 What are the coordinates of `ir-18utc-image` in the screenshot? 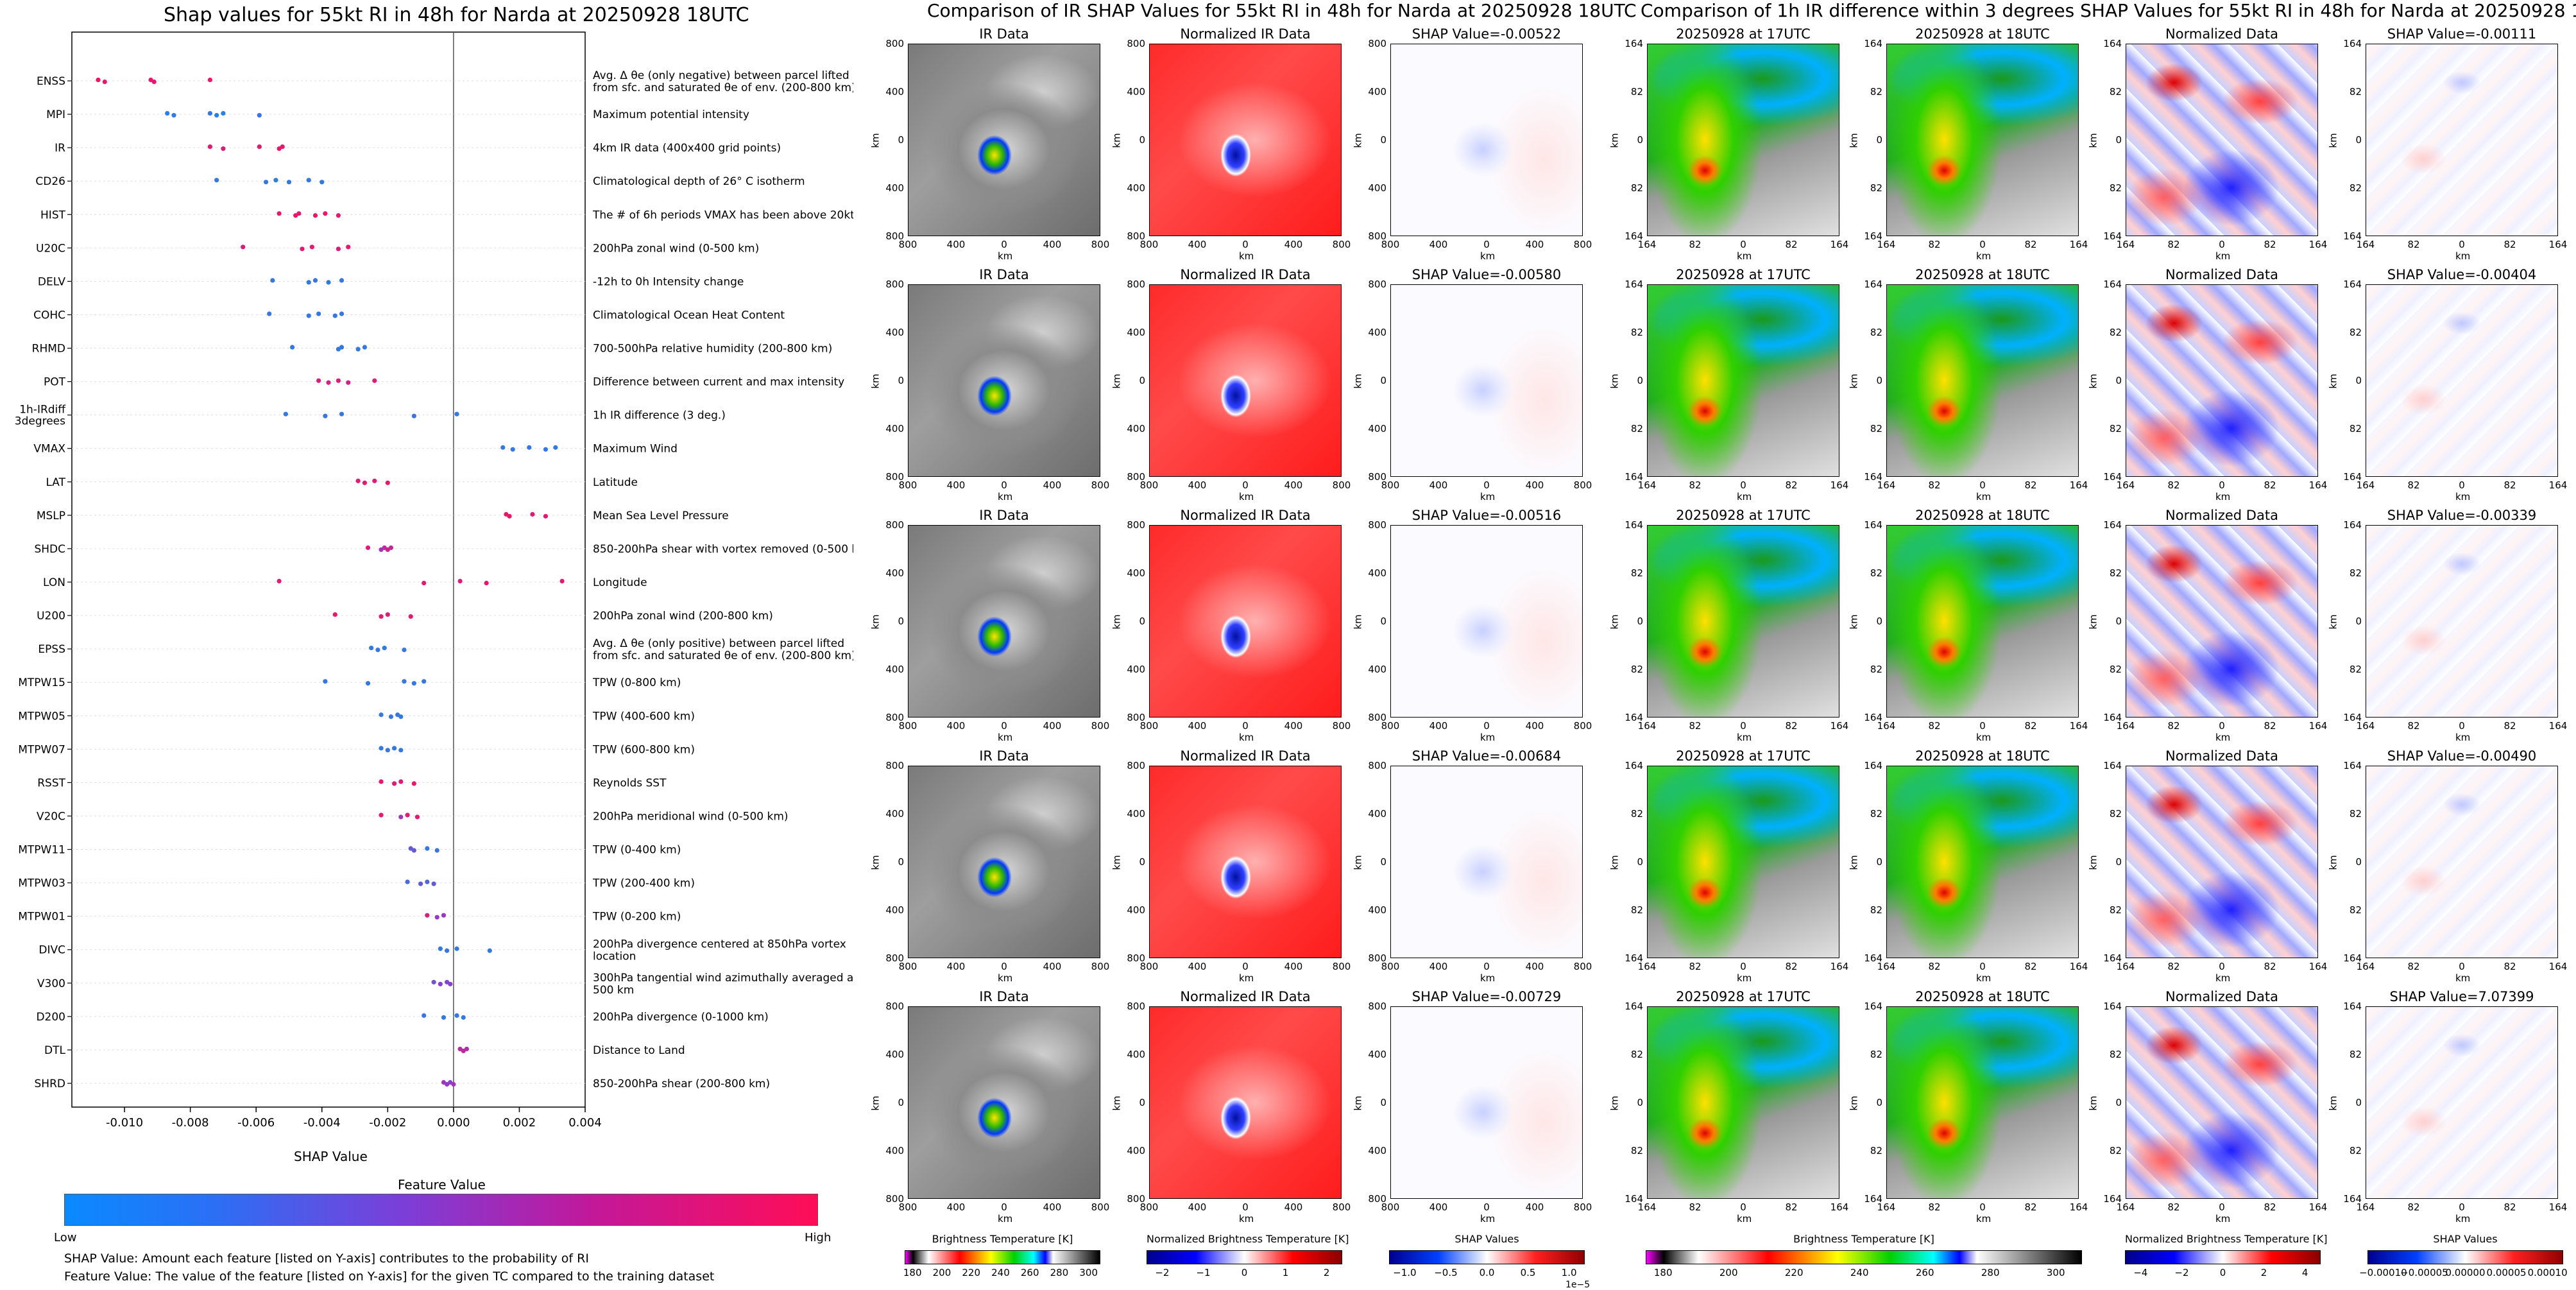 It's located at (1982, 862).